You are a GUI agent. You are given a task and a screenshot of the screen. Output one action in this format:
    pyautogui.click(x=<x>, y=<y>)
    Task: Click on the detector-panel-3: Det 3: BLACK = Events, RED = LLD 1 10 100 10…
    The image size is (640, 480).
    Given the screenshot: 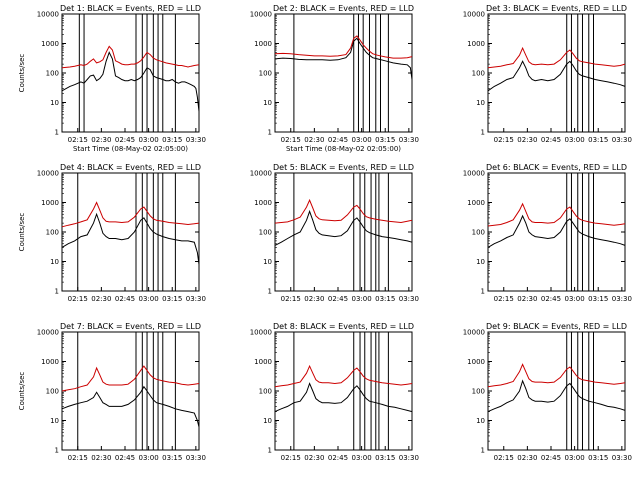 What is the action you would take?
    pyautogui.click(x=547, y=74)
    